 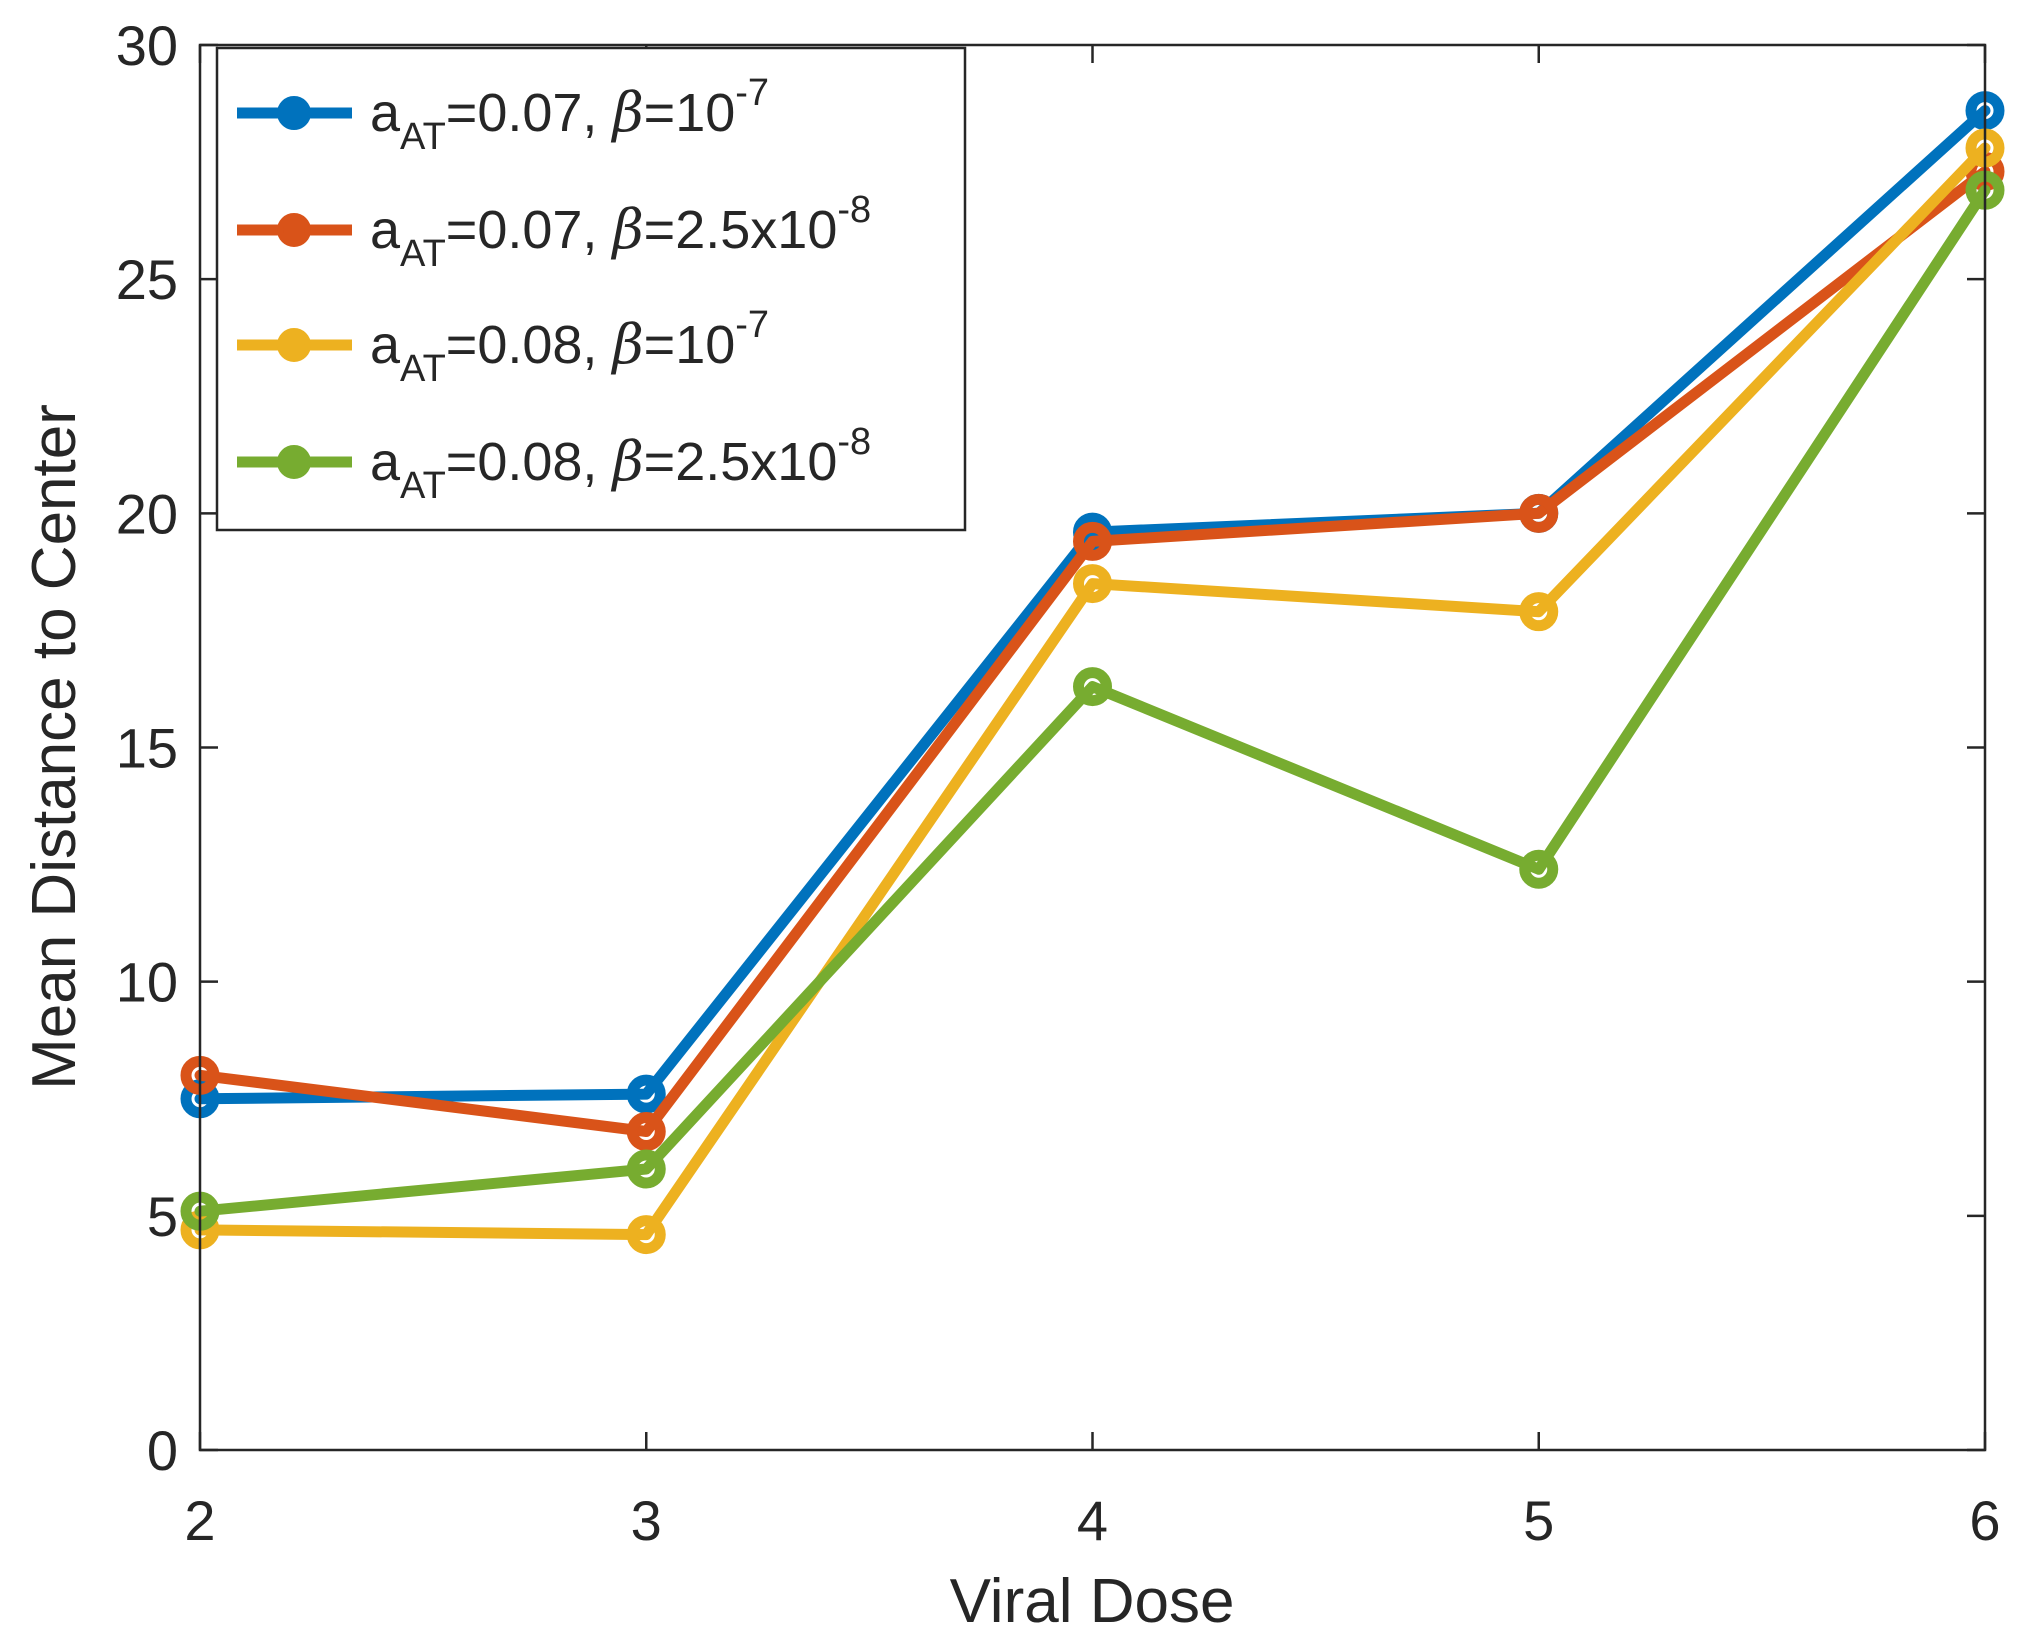 What do you see at coordinates (646, 1520) in the screenshot?
I see `x-tick-label: 3` at bounding box center [646, 1520].